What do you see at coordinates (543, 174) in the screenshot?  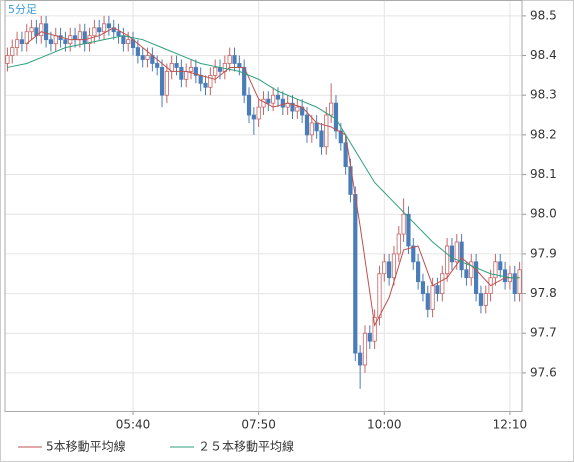 I see `y-tick-label: 98.1` at bounding box center [543, 174].